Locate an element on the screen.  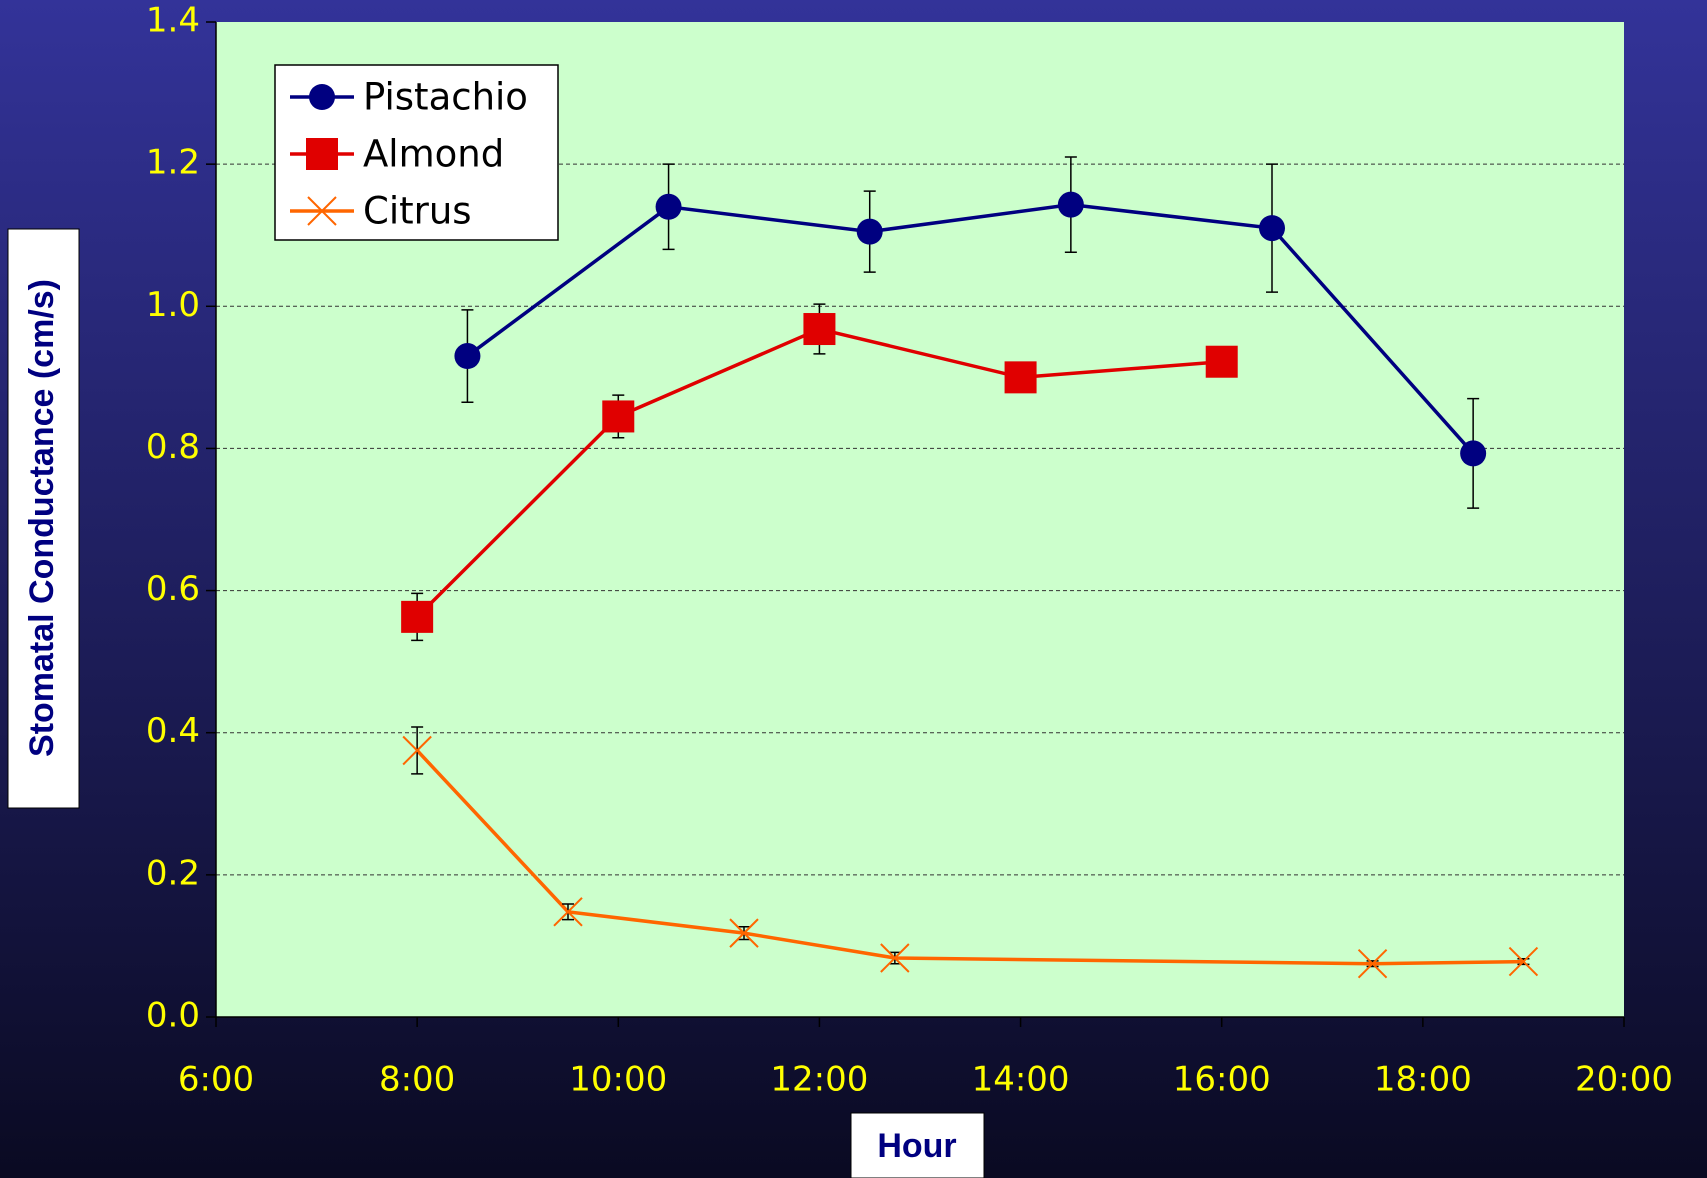
y-tick-label: 0.6 is located at coordinates (173, 589).